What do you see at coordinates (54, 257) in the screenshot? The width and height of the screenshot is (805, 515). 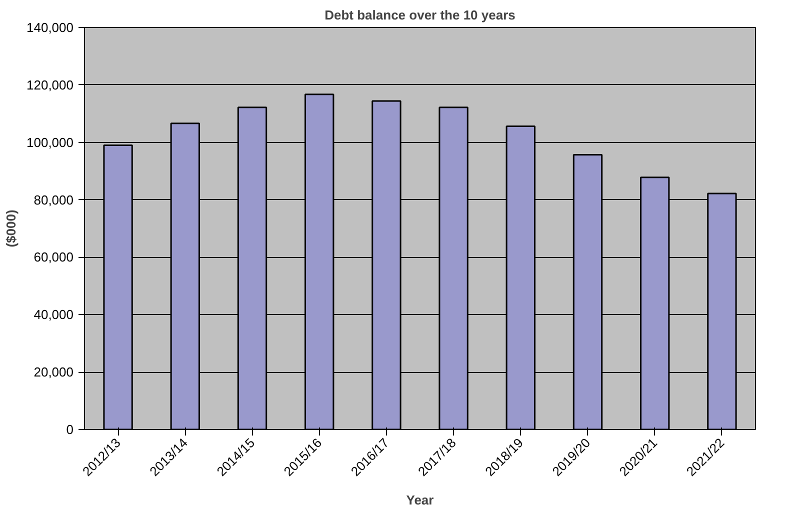 I see `y-tick-label: 60,000` at bounding box center [54, 257].